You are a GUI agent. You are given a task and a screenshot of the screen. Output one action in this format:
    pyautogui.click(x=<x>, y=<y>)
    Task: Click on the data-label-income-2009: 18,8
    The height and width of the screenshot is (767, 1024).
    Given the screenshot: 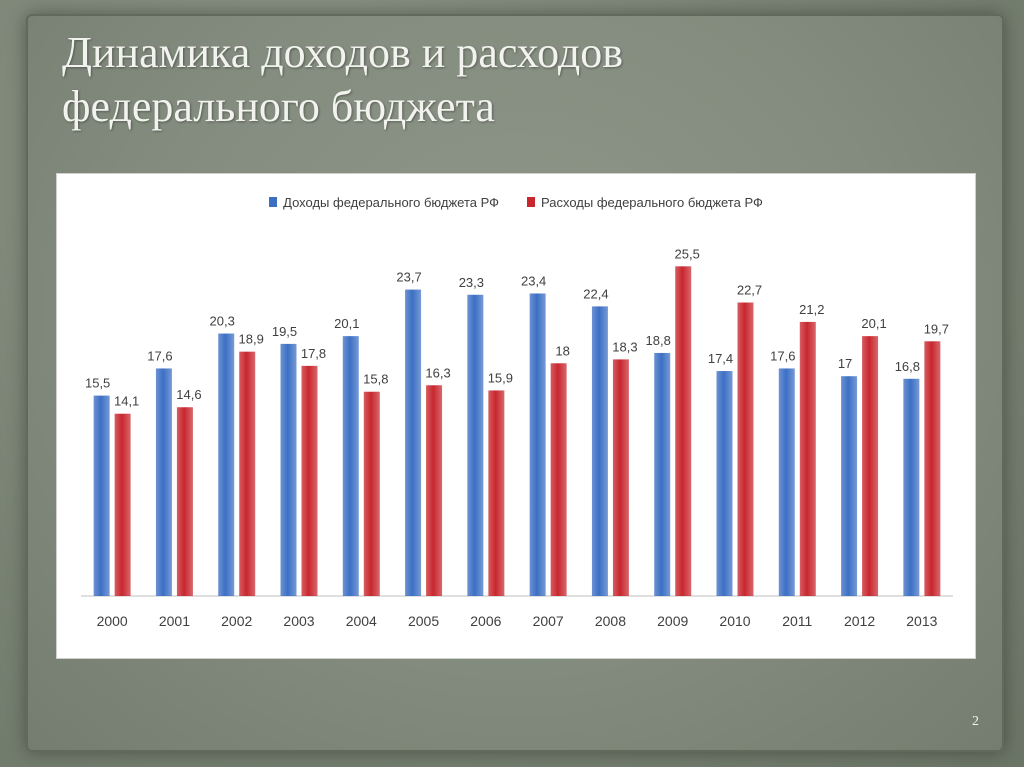 What is the action you would take?
    pyautogui.click(x=658, y=340)
    